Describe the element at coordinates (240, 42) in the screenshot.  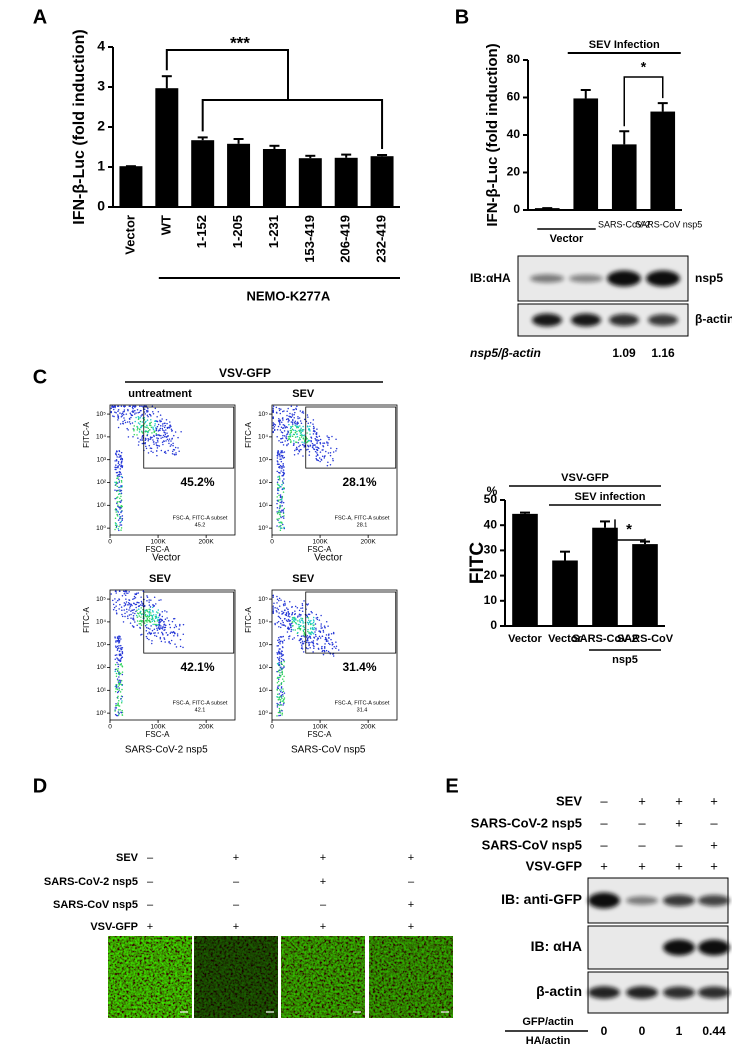
I see `significance: ***` at that location.